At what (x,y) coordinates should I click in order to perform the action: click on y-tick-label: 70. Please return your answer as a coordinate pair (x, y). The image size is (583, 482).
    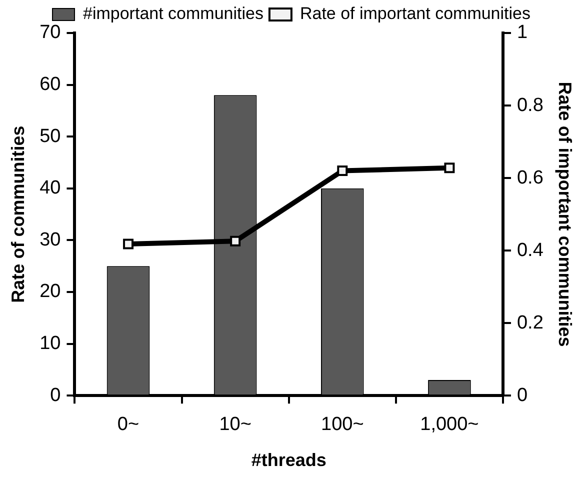
    Looking at the image, I should click on (50, 33).